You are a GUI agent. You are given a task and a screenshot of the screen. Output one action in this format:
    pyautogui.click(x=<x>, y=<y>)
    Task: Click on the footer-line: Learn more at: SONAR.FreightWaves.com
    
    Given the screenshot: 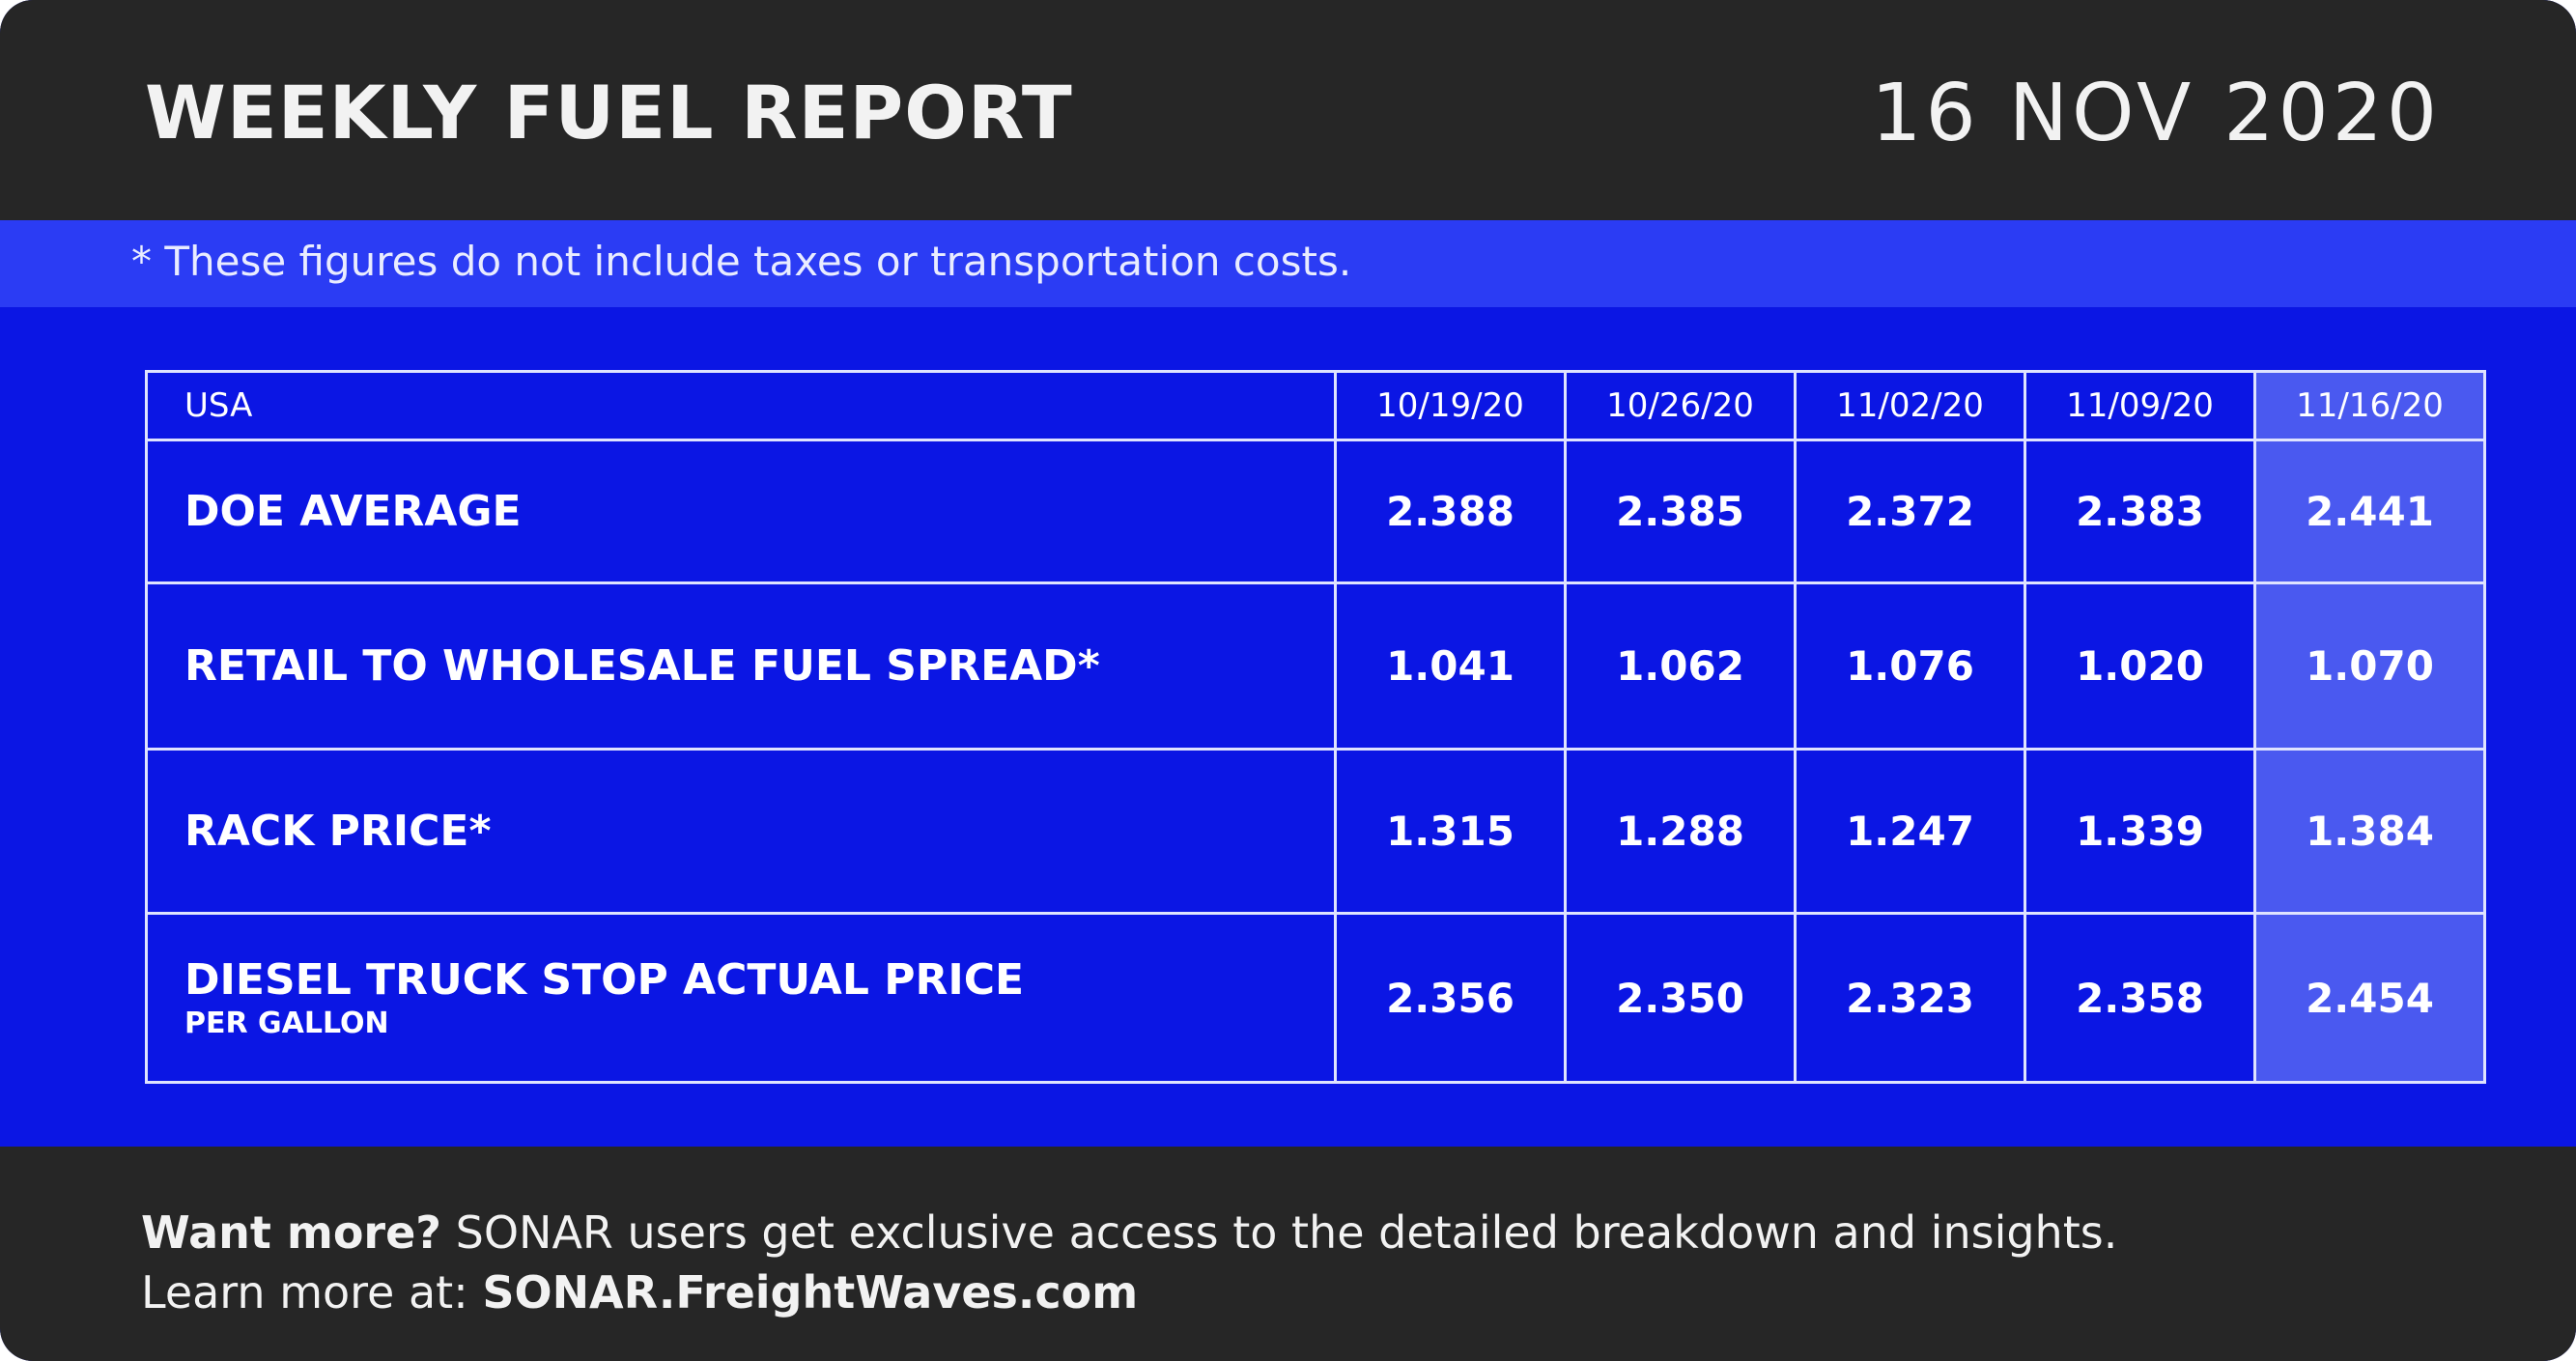 What is the action you would take?
    pyautogui.click(x=639, y=1292)
    